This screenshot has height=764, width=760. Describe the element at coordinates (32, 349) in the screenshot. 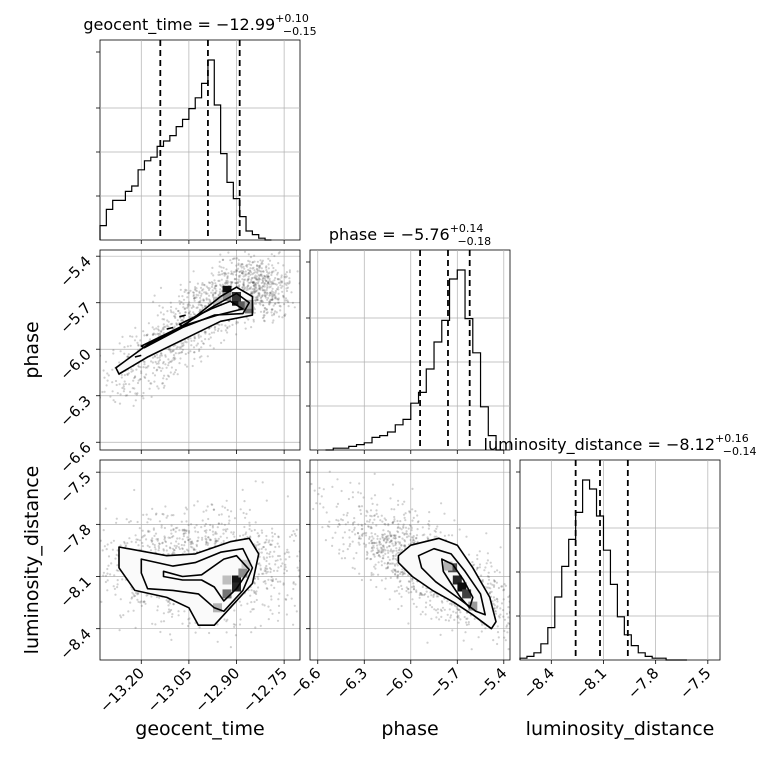

I see `y-axis-label-phase: phase` at that location.